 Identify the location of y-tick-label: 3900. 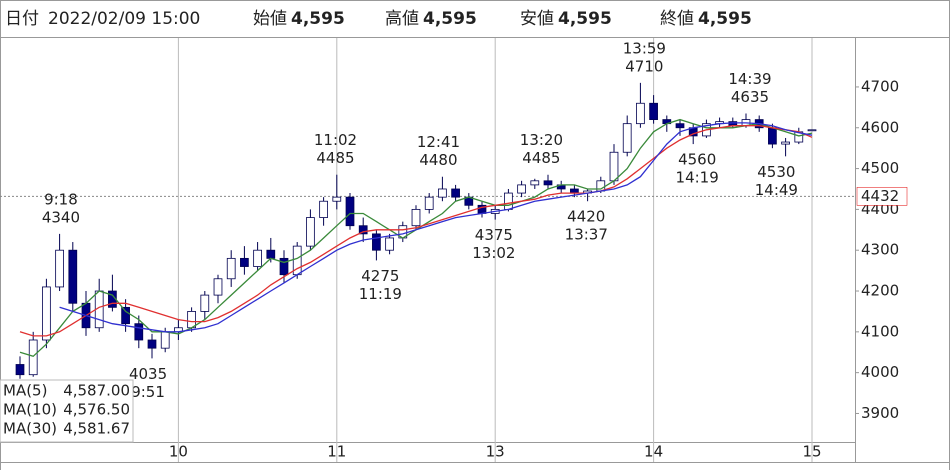
(880, 413).